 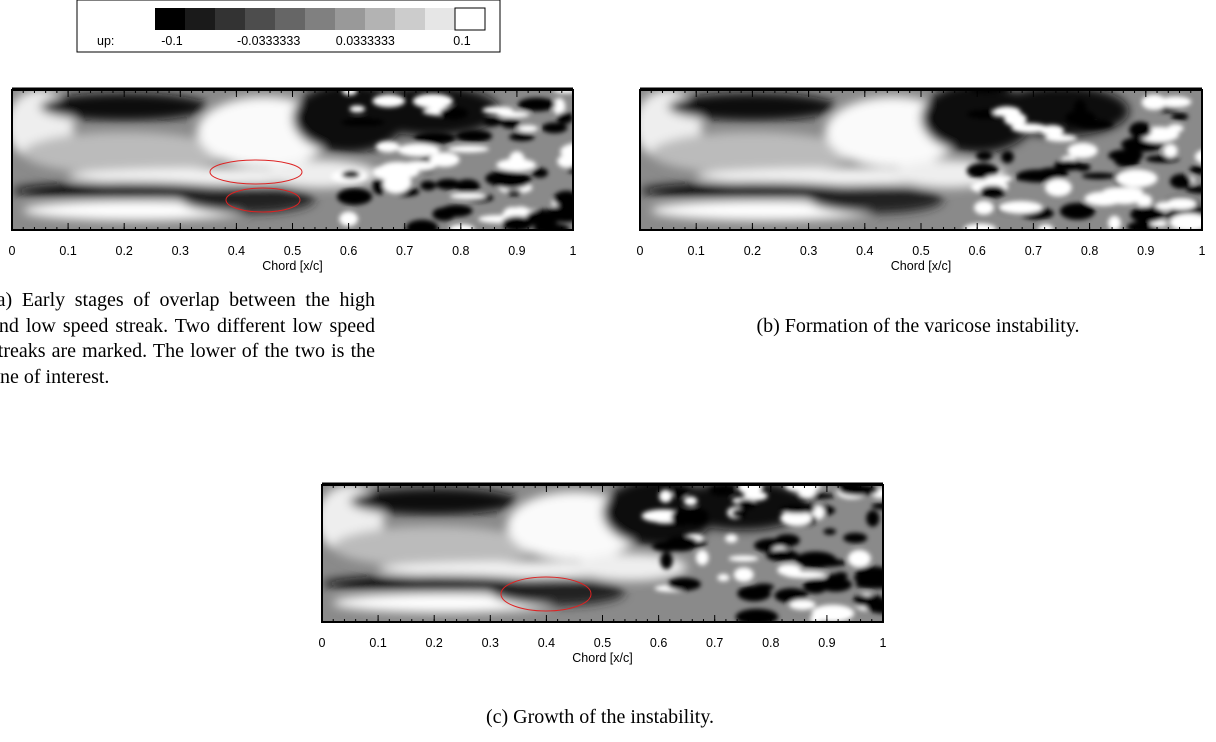 I want to click on contour-blobs, so click(x=884, y=155).